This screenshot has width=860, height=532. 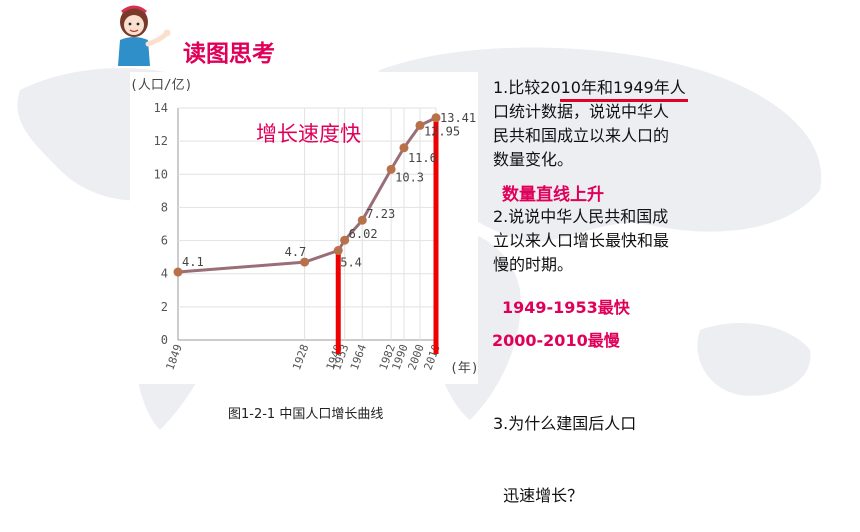 What do you see at coordinates (338, 251) in the screenshot?
I see `data-point-1949` at bounding box center [338, 251].